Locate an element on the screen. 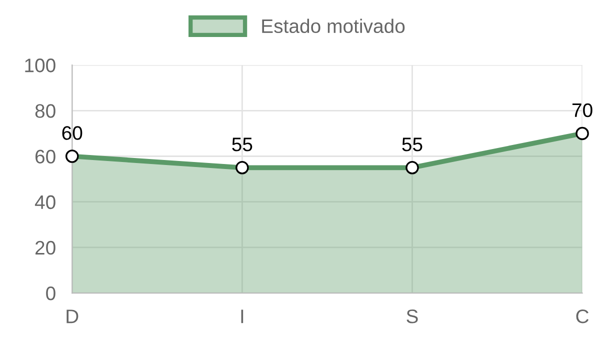 The width and height of the screenshot is (596, 348). x-tick-label: D is located at coordinates (72, 317).